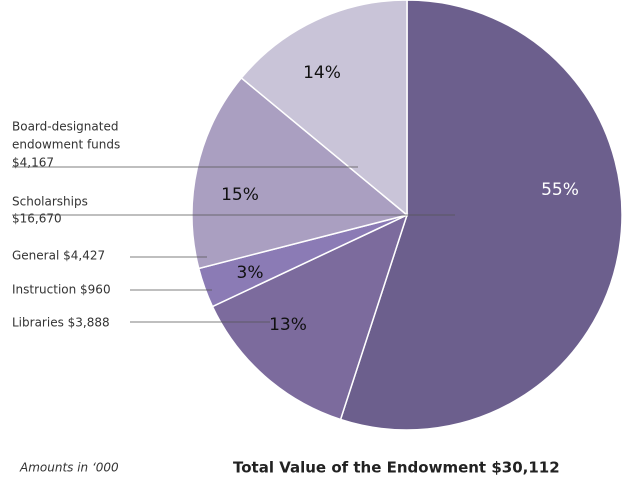  Describe the element at coordinates (322, 73) in the screenshot. I see `percent-label: 14%` at that location.